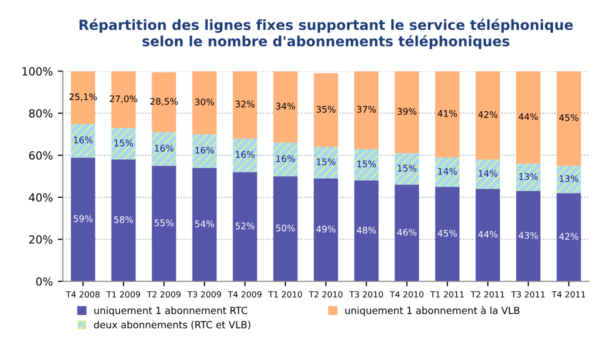  I want to click on x-tick-label: T4 2011, so click(569, 294).